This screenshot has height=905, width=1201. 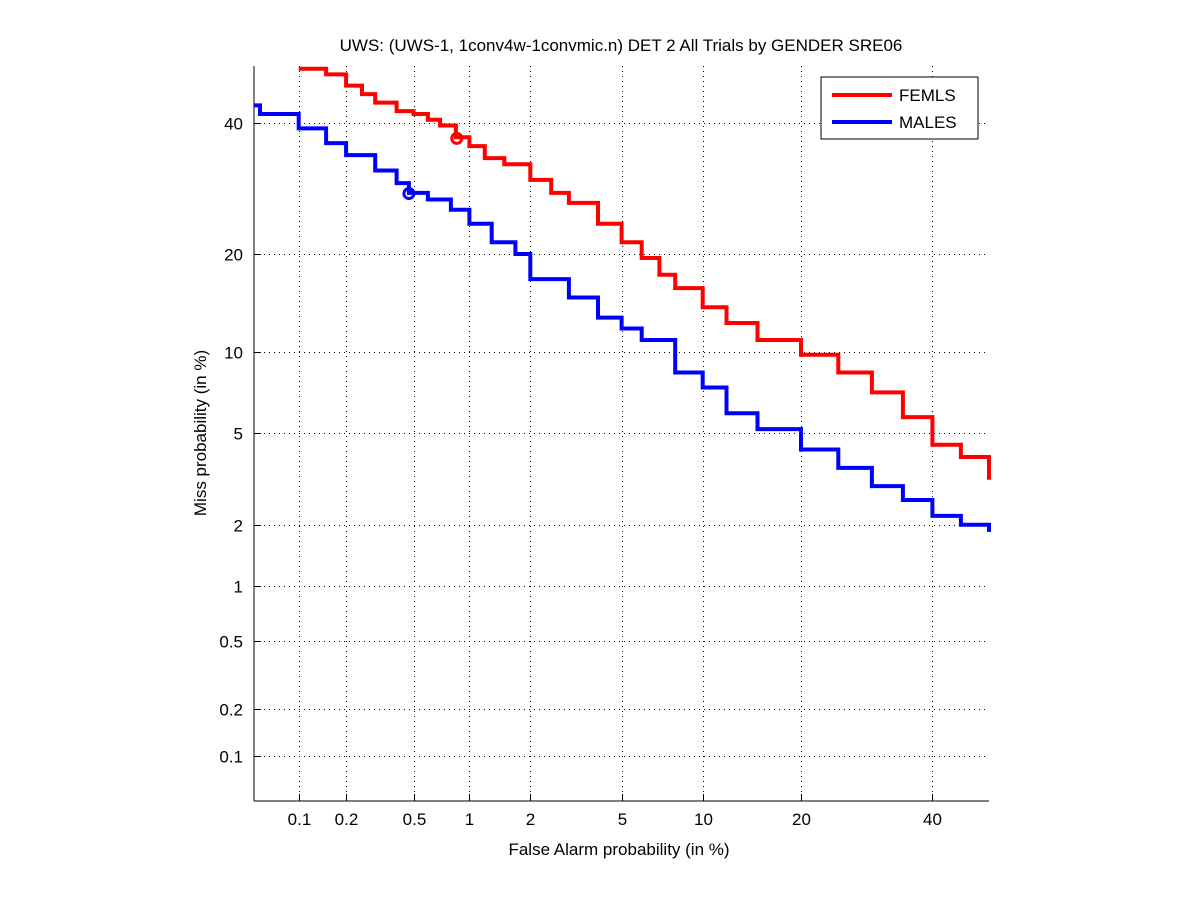 What do you see at coordinates (703, 819) in the screenshot?
I see `x-tick-label: 10` at bounding box center [703, 819].